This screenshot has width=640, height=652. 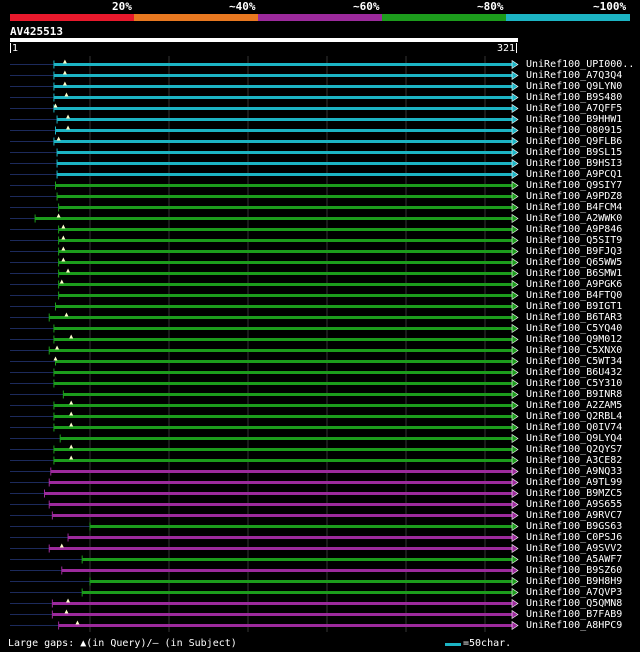 I want to click on hit-label: UniRef100_A2ZAM5, so click(x=574, y=405).